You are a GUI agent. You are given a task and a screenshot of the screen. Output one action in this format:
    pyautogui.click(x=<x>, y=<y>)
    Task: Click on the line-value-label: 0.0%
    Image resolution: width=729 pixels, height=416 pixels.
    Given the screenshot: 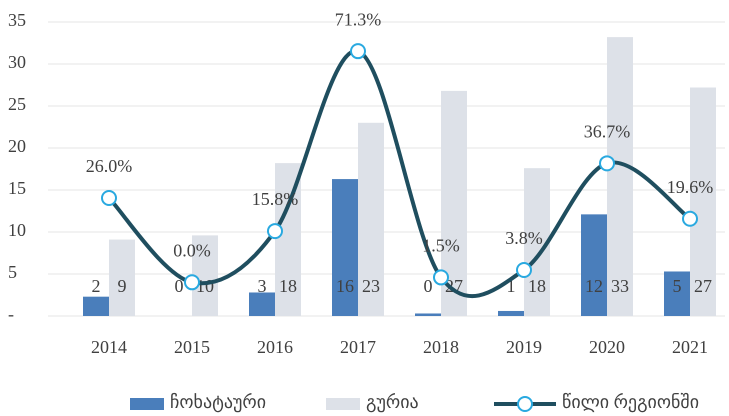 What is the action you would take?
    pyautogui.click(x=192, y=250)
    